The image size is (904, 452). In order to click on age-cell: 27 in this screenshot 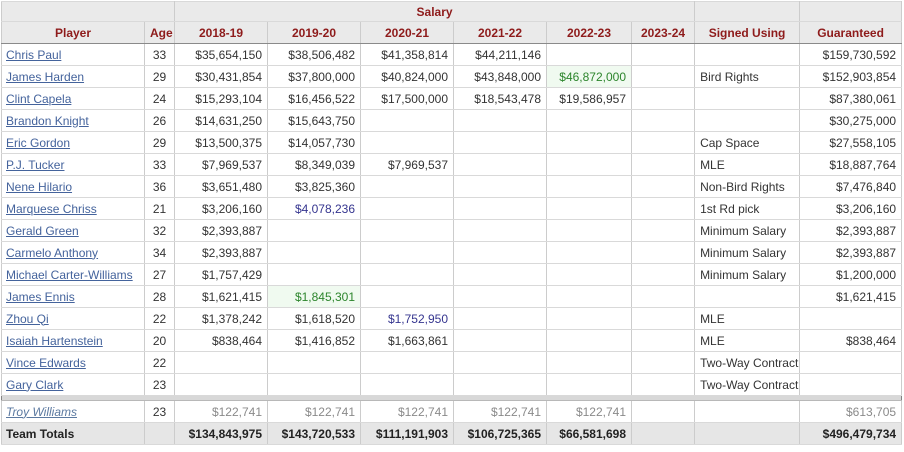, I will do `click(159, 274)`.